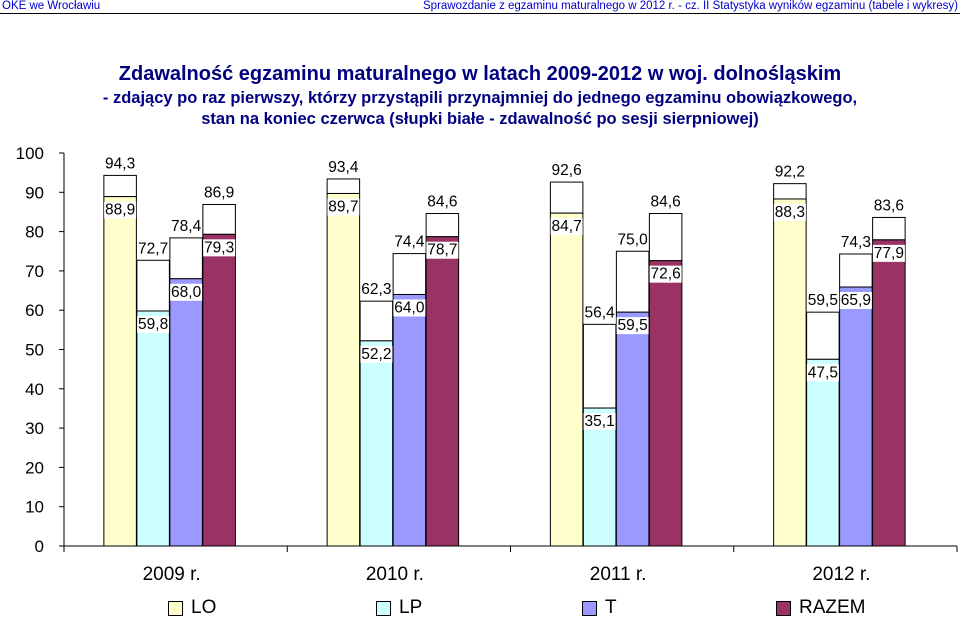  Describe the element at coordinates (841, 574) in the screenshot. I see `x-tick-label: 2012 r.` at that location.